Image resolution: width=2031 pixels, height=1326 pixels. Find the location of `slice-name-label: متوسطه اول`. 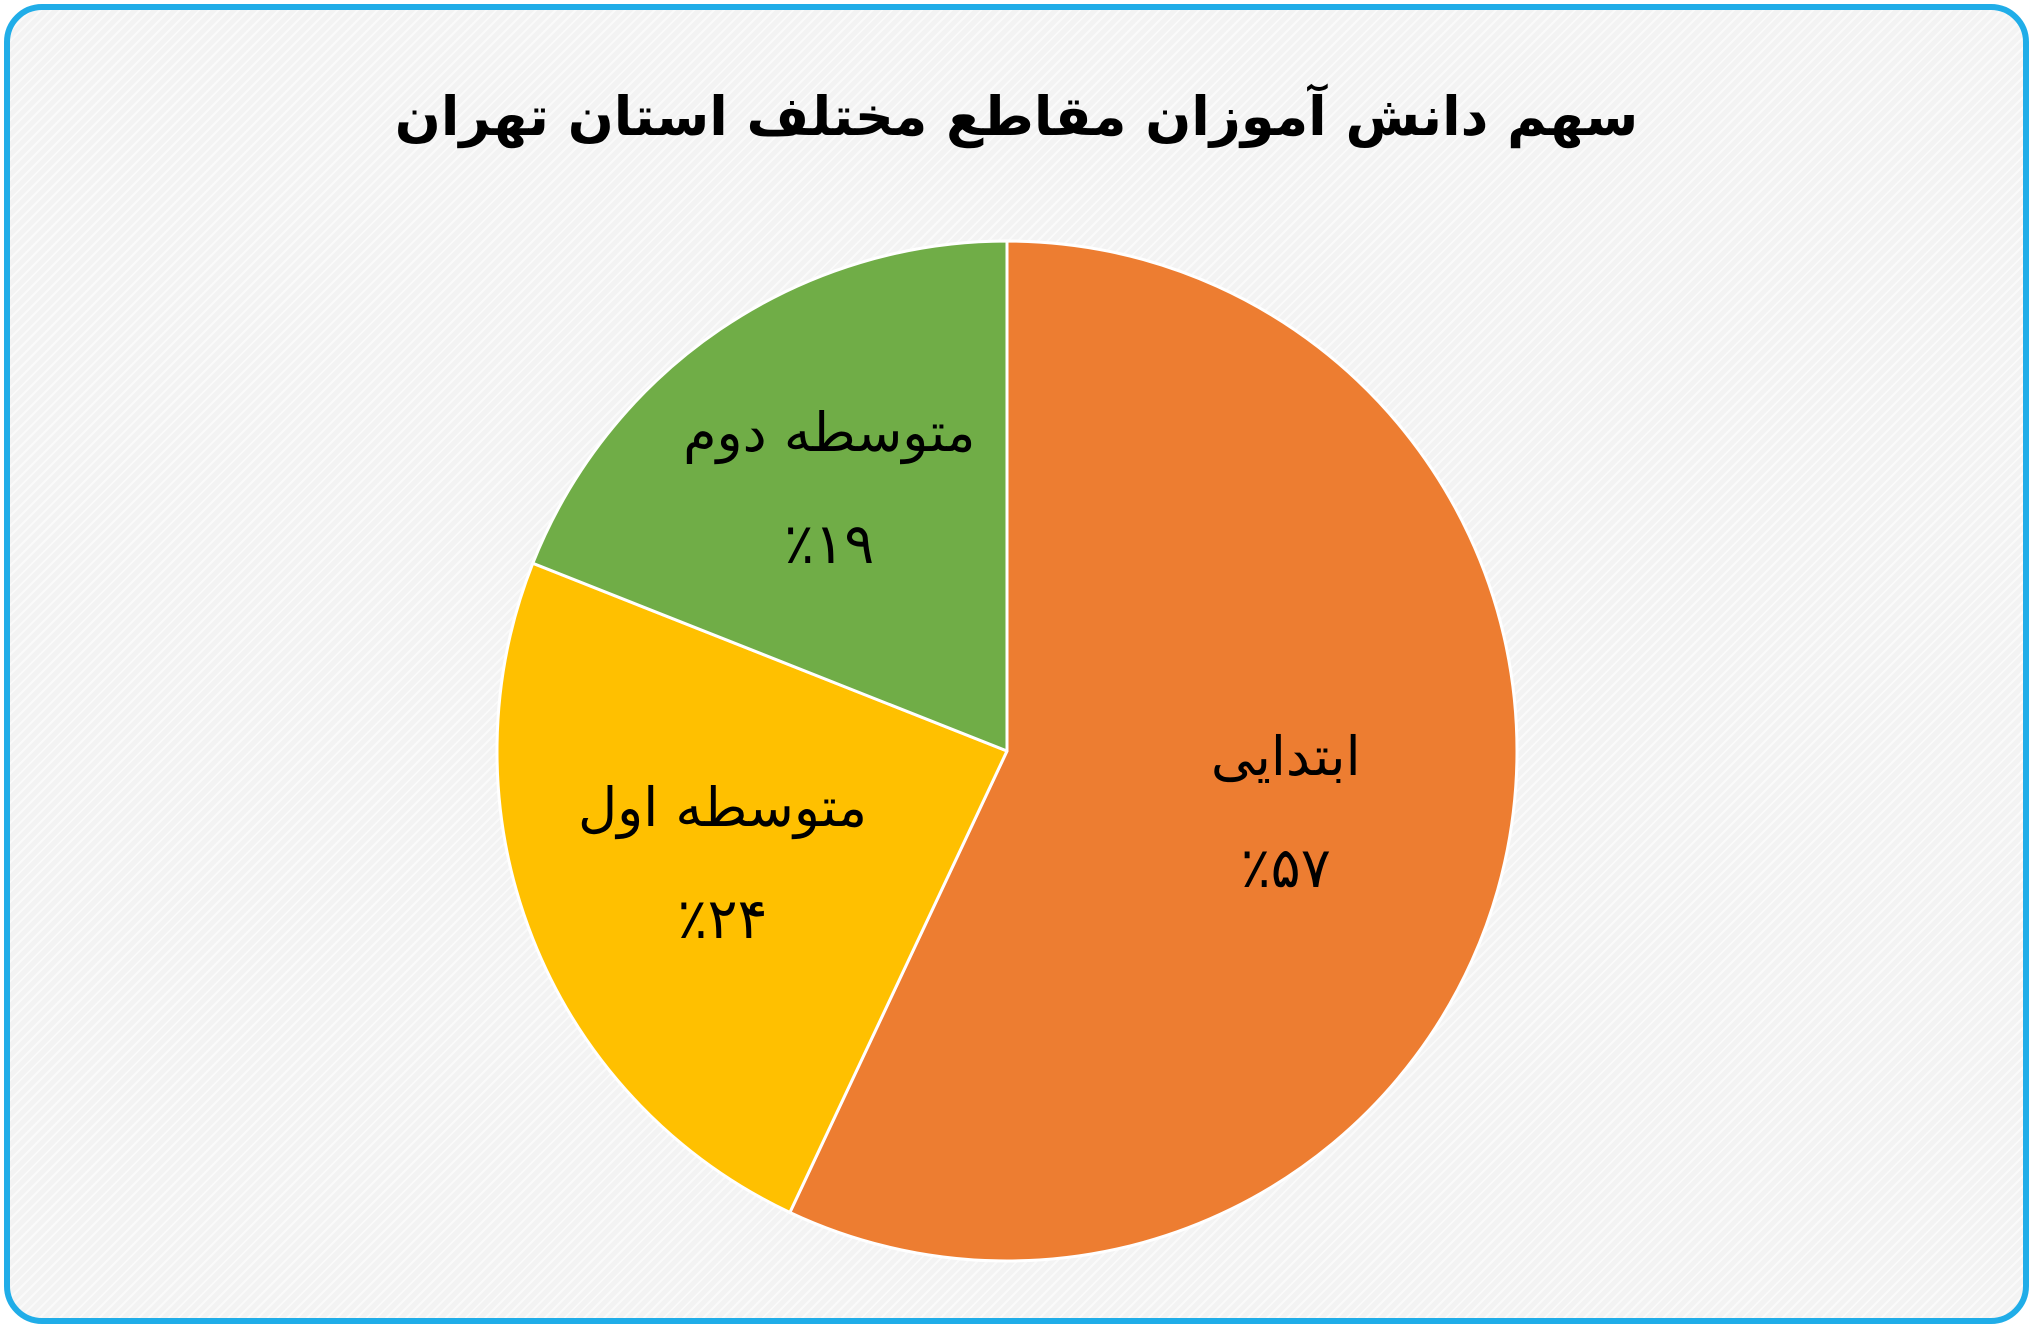

slice-name-label: متوسطه اول is located at coordinates (722, 807).